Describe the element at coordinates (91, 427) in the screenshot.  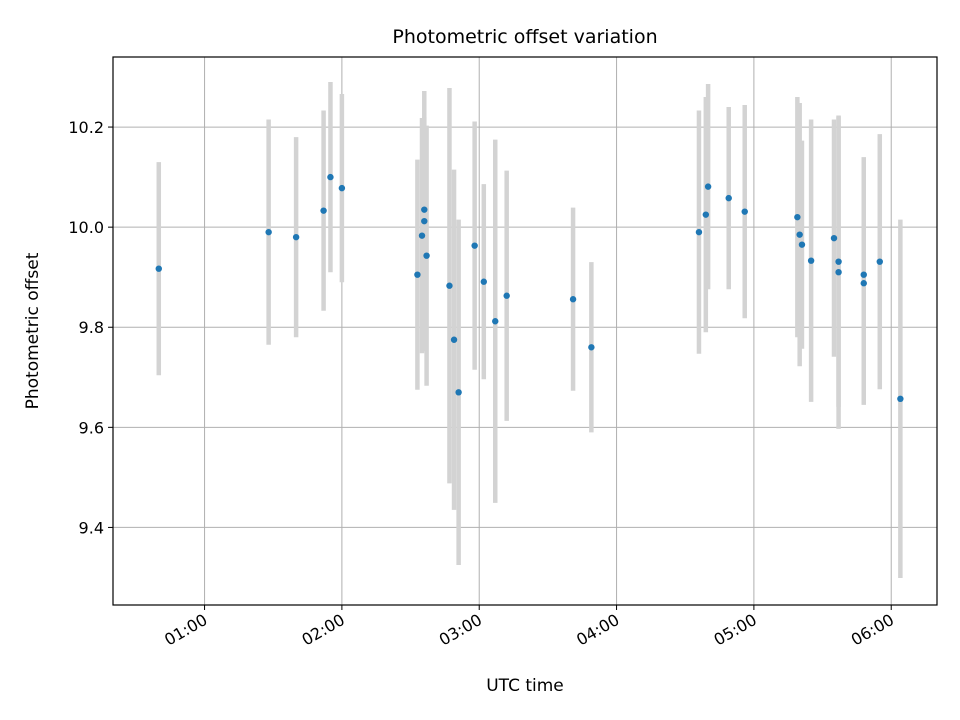
I see `y-tick-label: 9.6` at that location.